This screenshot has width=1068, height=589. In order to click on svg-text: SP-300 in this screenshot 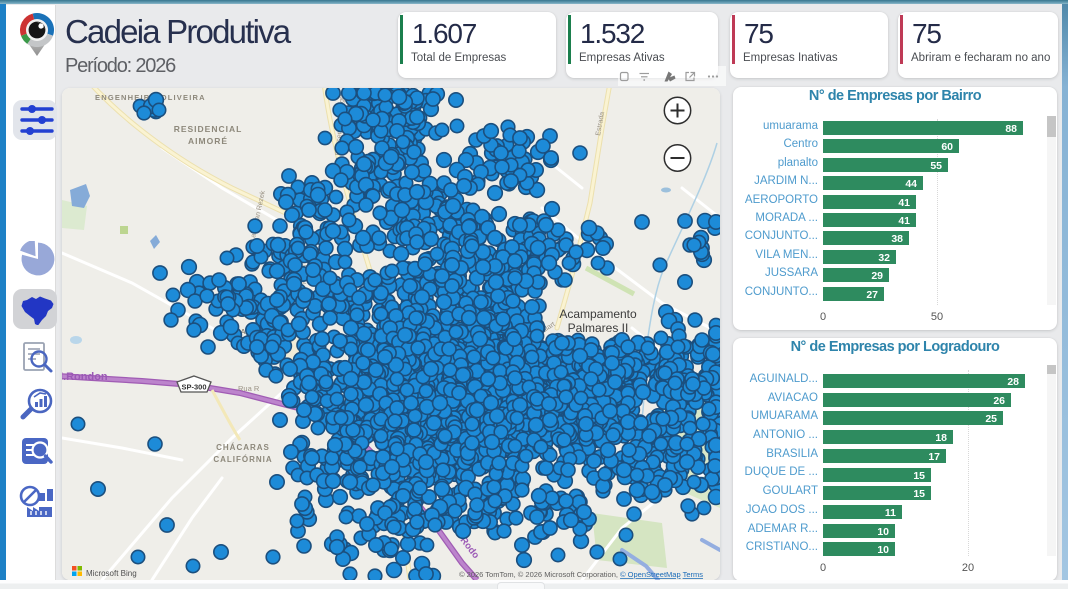, I will do `click(193, 387)`.